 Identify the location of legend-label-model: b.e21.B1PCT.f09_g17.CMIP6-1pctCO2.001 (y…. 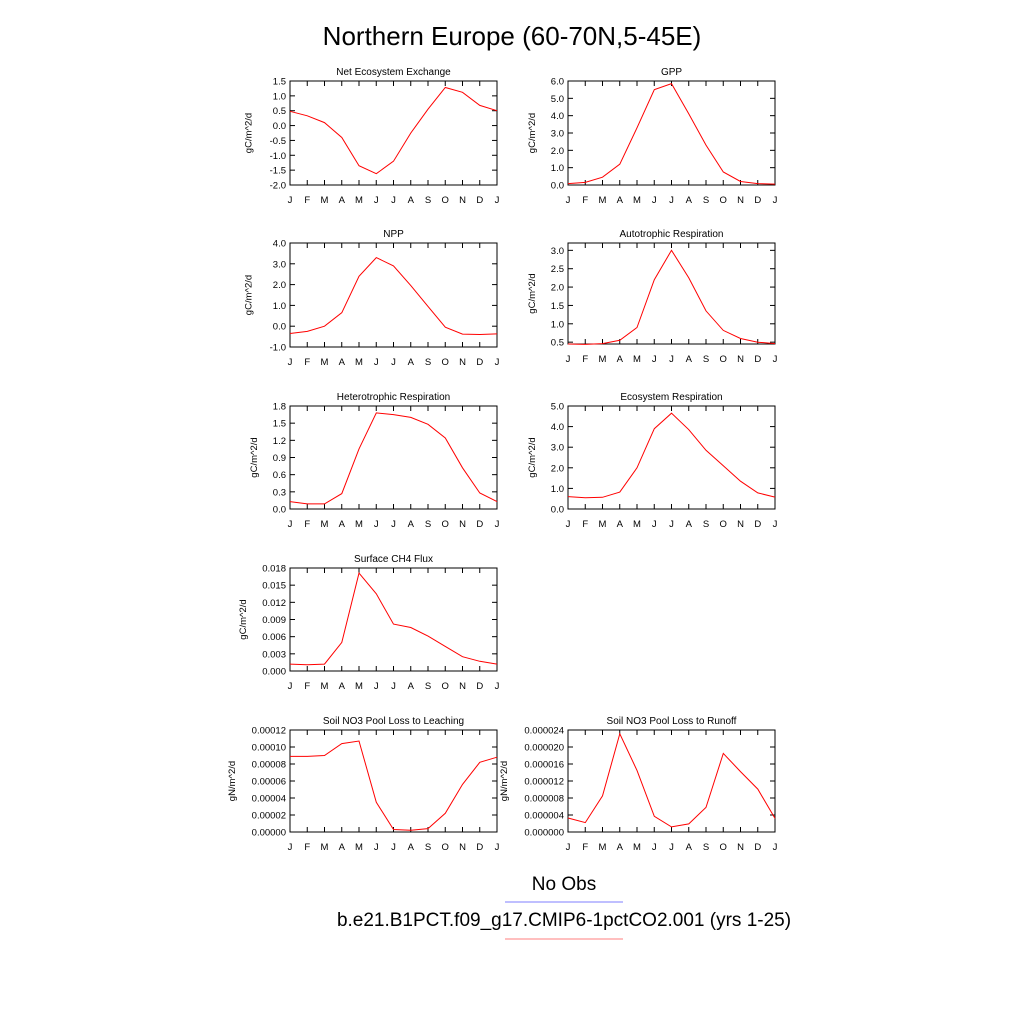
(564, 920).